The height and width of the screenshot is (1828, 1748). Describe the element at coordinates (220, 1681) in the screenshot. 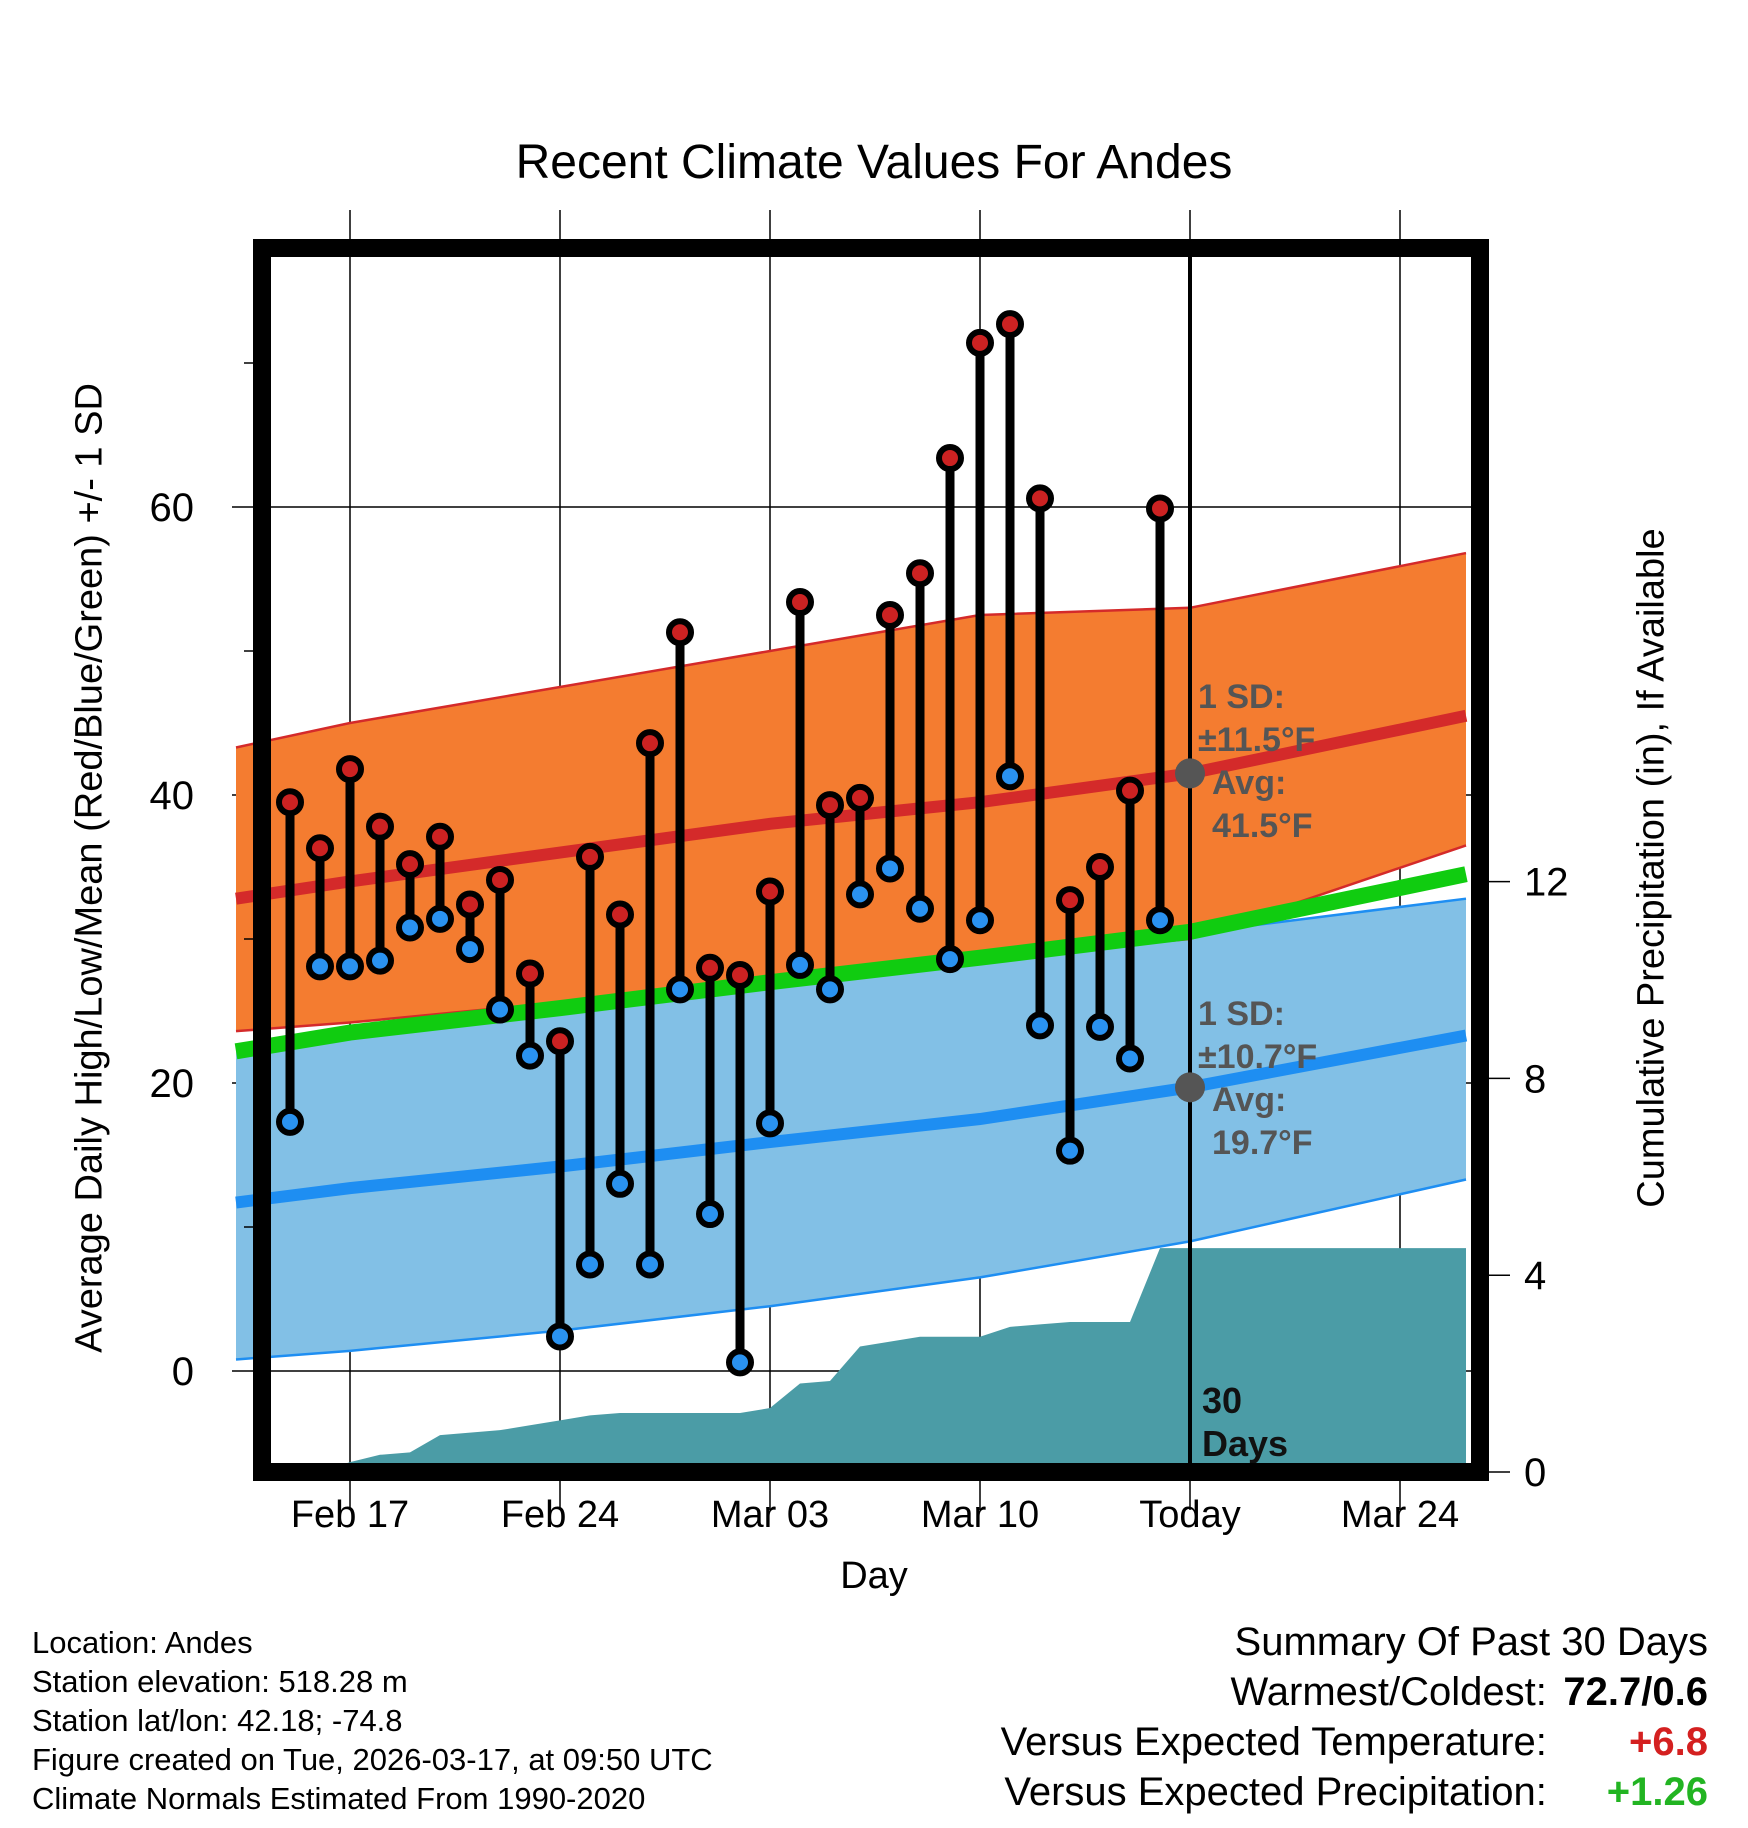

I see `footer-elevation: Station elevation: 518.28 m` at that location.